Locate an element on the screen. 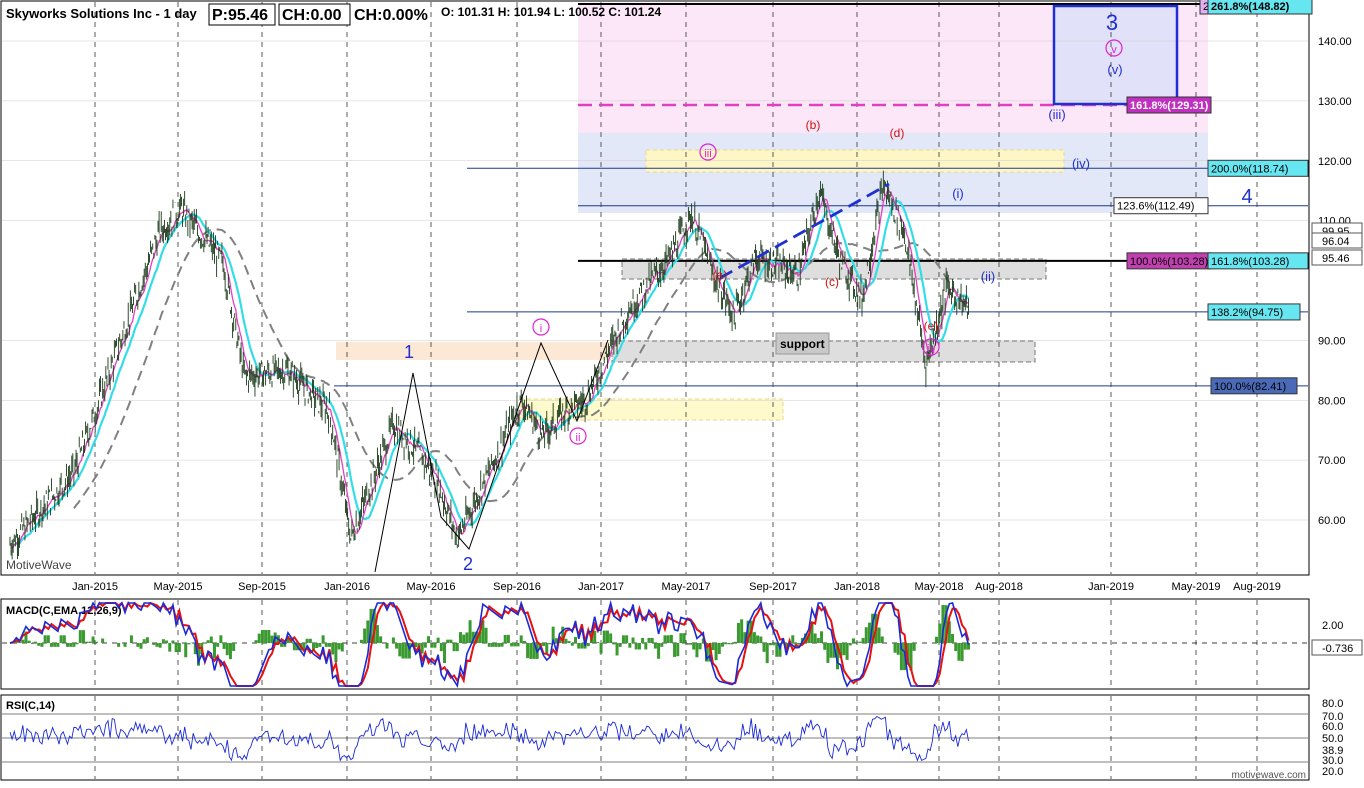 The width and height of the screenshot is (1364, 788). date-tick-label: May-2018 is located at coordinates (939, 587).